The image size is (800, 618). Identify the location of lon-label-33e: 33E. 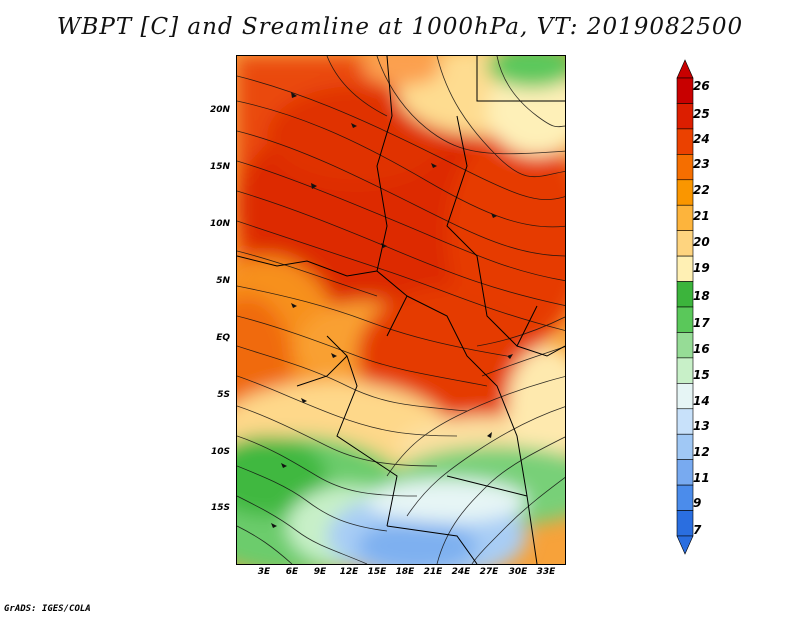
(546, 572).